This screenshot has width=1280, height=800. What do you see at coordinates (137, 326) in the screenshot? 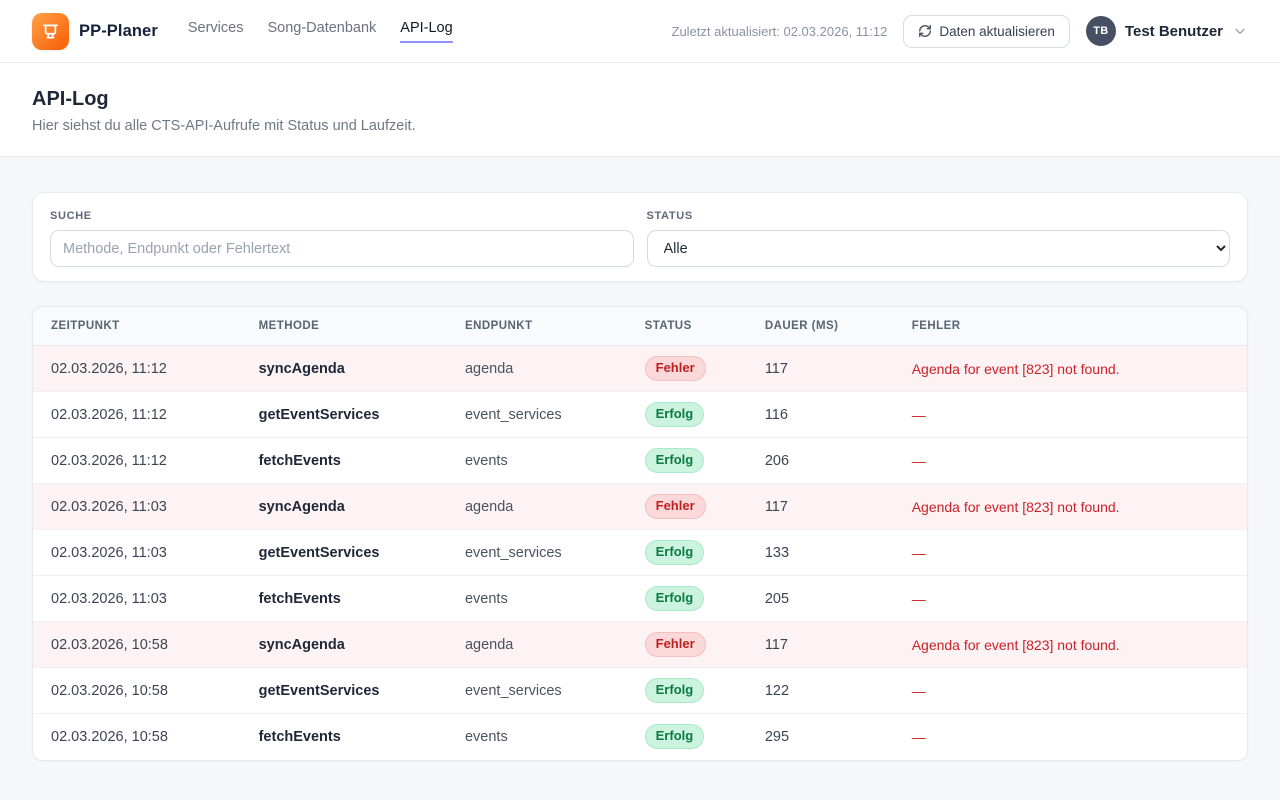
I see `col-zeitpunkt: ZEITPUNKT` at bounding box center [137, 326].